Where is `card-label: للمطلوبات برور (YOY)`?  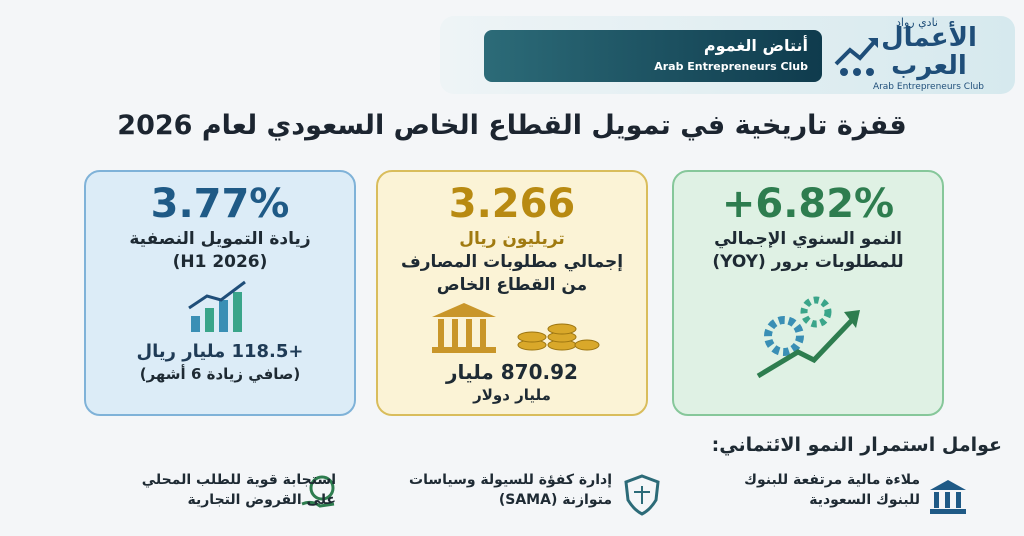 card-label: للمطلوبات برور (YOY) is located at coordinates (808, 262).